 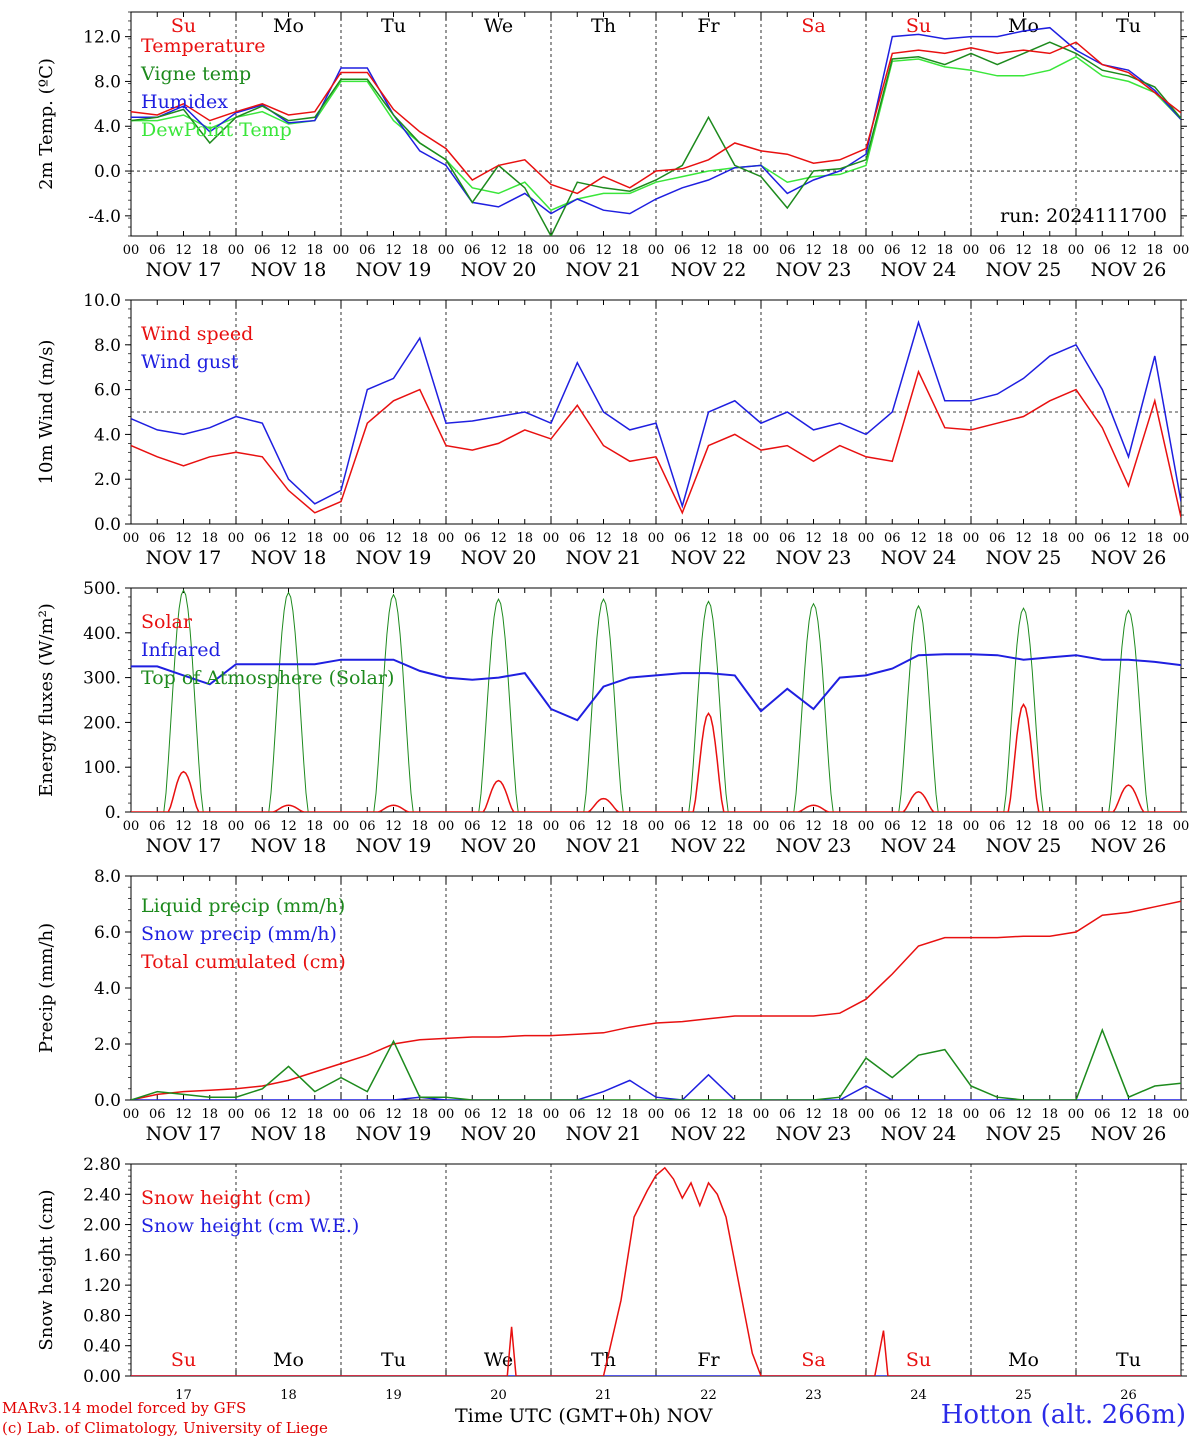 I want to click on y-tick-label: 1.60, so click(x=102, y=1256).